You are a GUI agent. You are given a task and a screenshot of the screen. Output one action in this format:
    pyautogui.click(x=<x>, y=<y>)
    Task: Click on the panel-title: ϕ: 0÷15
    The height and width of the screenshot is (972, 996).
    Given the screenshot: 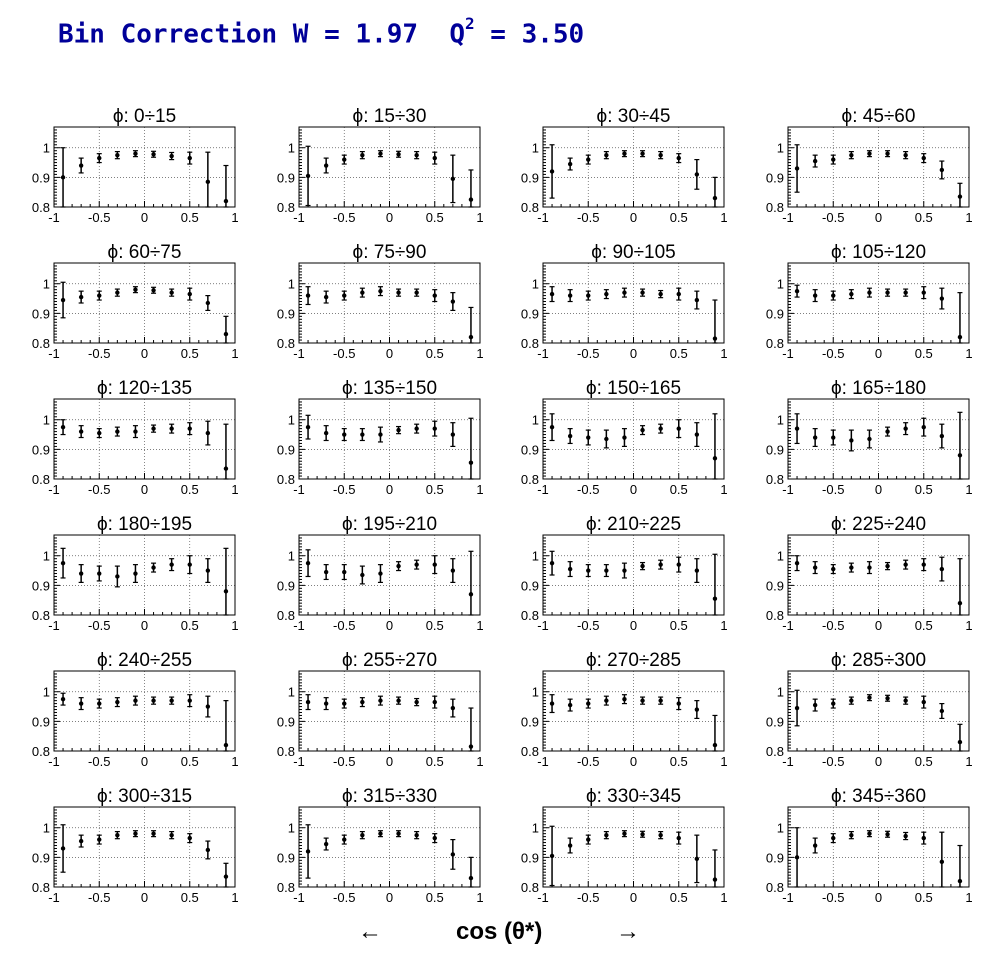 What is the action you would take?
    pyautogui.click(x=144, y=116)
    